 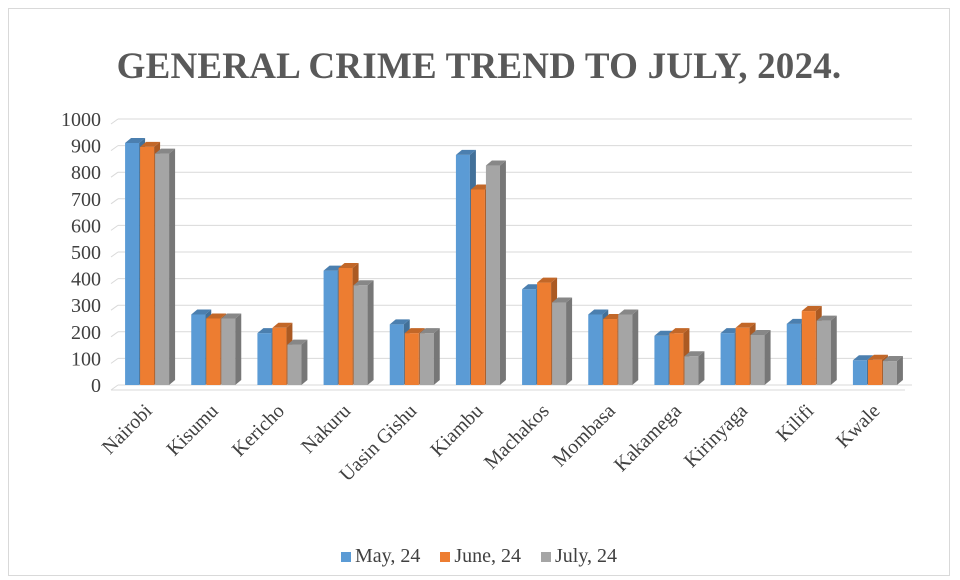 I want to click on x-tick-label: Nakuru, so click(x=326, y=429).